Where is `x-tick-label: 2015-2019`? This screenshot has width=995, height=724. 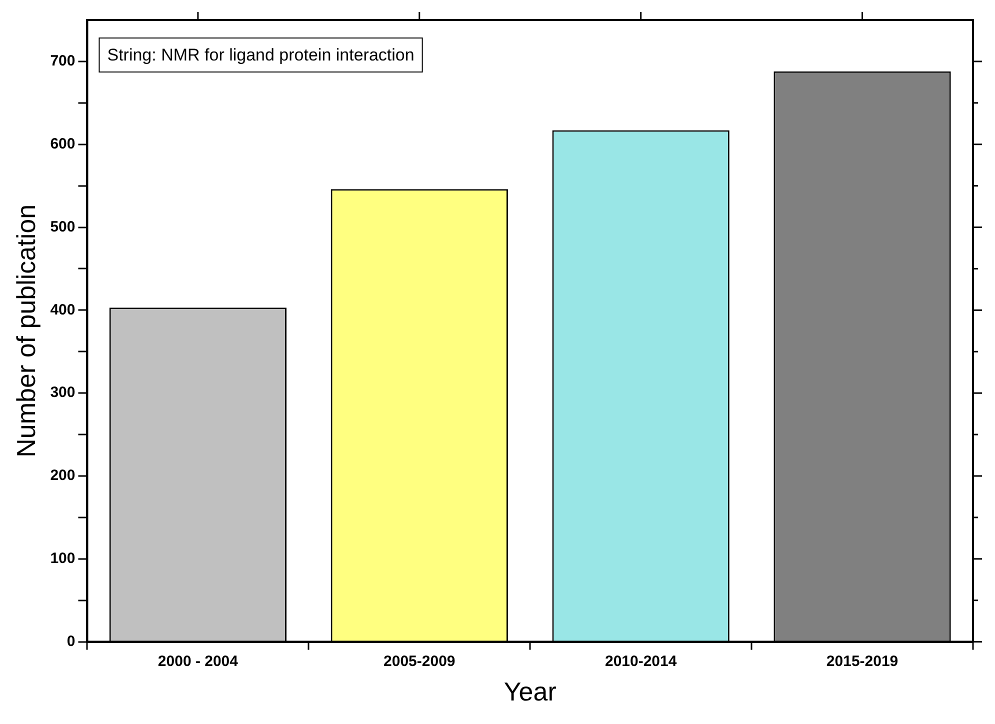 x-tick-label: 2015-2019 is located at coordinates (862, 661).